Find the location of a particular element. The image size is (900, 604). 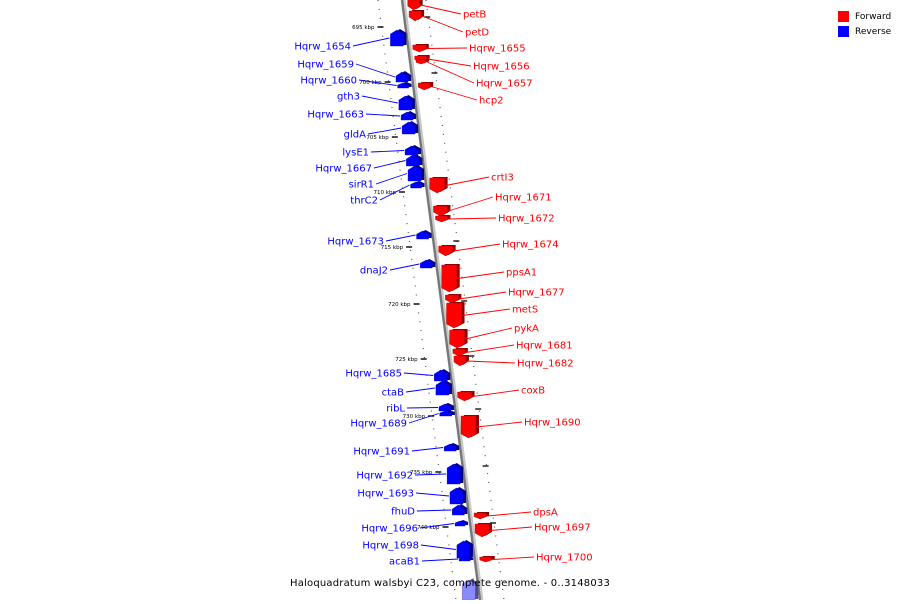

gene-label-hcp2: hcp2 is located at coordinates (491, 101).